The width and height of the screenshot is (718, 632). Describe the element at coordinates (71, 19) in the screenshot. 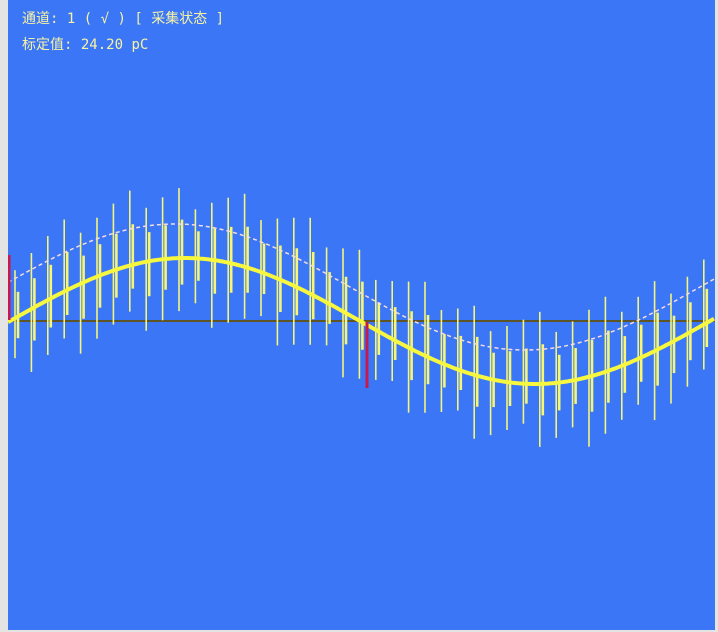

I see `channel-number: 1` at that location.